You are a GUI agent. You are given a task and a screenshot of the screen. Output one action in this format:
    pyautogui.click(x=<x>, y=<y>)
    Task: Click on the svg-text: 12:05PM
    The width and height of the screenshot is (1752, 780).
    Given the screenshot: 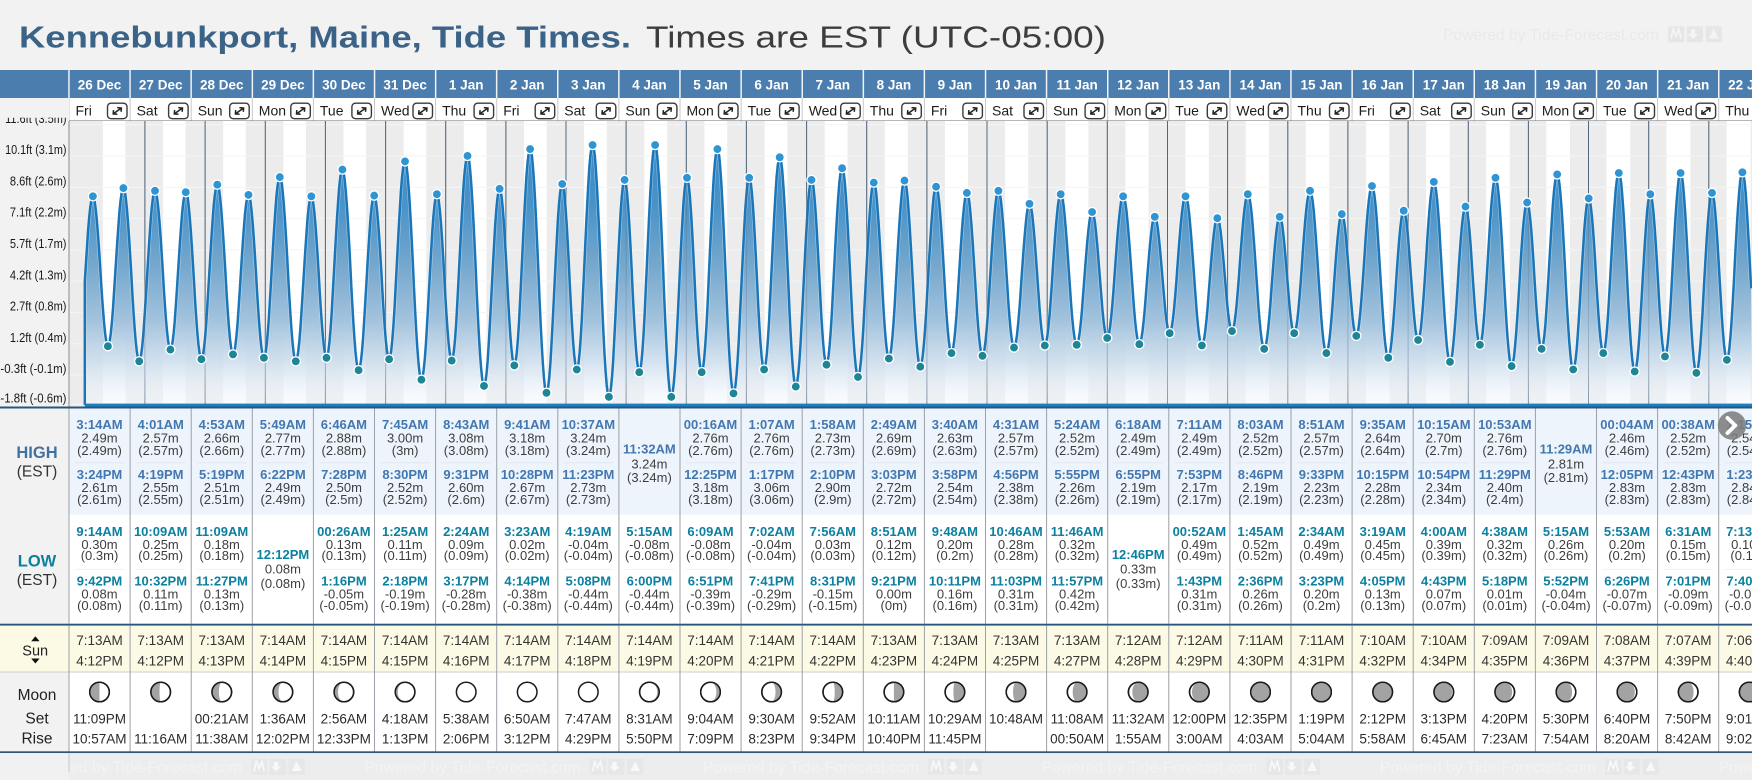 What is the action you would take?
    pyautogui.click(x=1627, y=474)
    